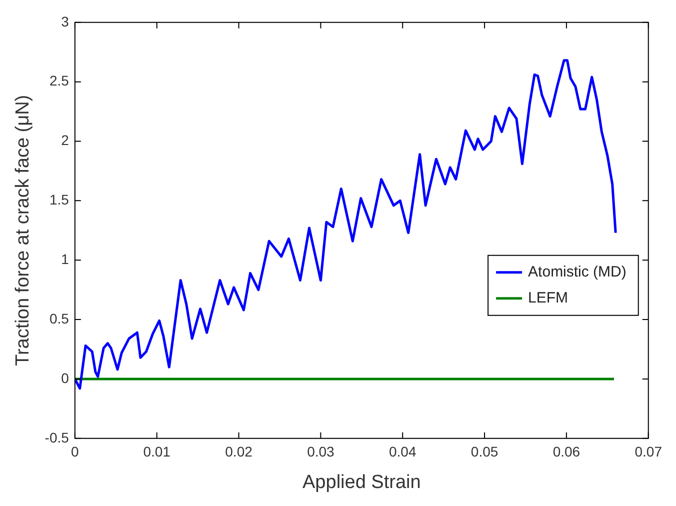 This screenshot has width=676, height=506. Describe the element at coordinates (321, 452) in the screenshot. I see `x-tick-label: 0.03` at that location.